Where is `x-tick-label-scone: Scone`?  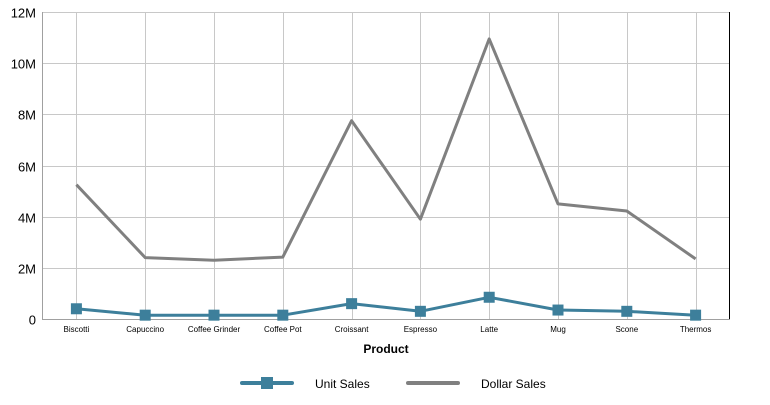
x-tick-label-scone: Scone is located at coordinates (626, 329).